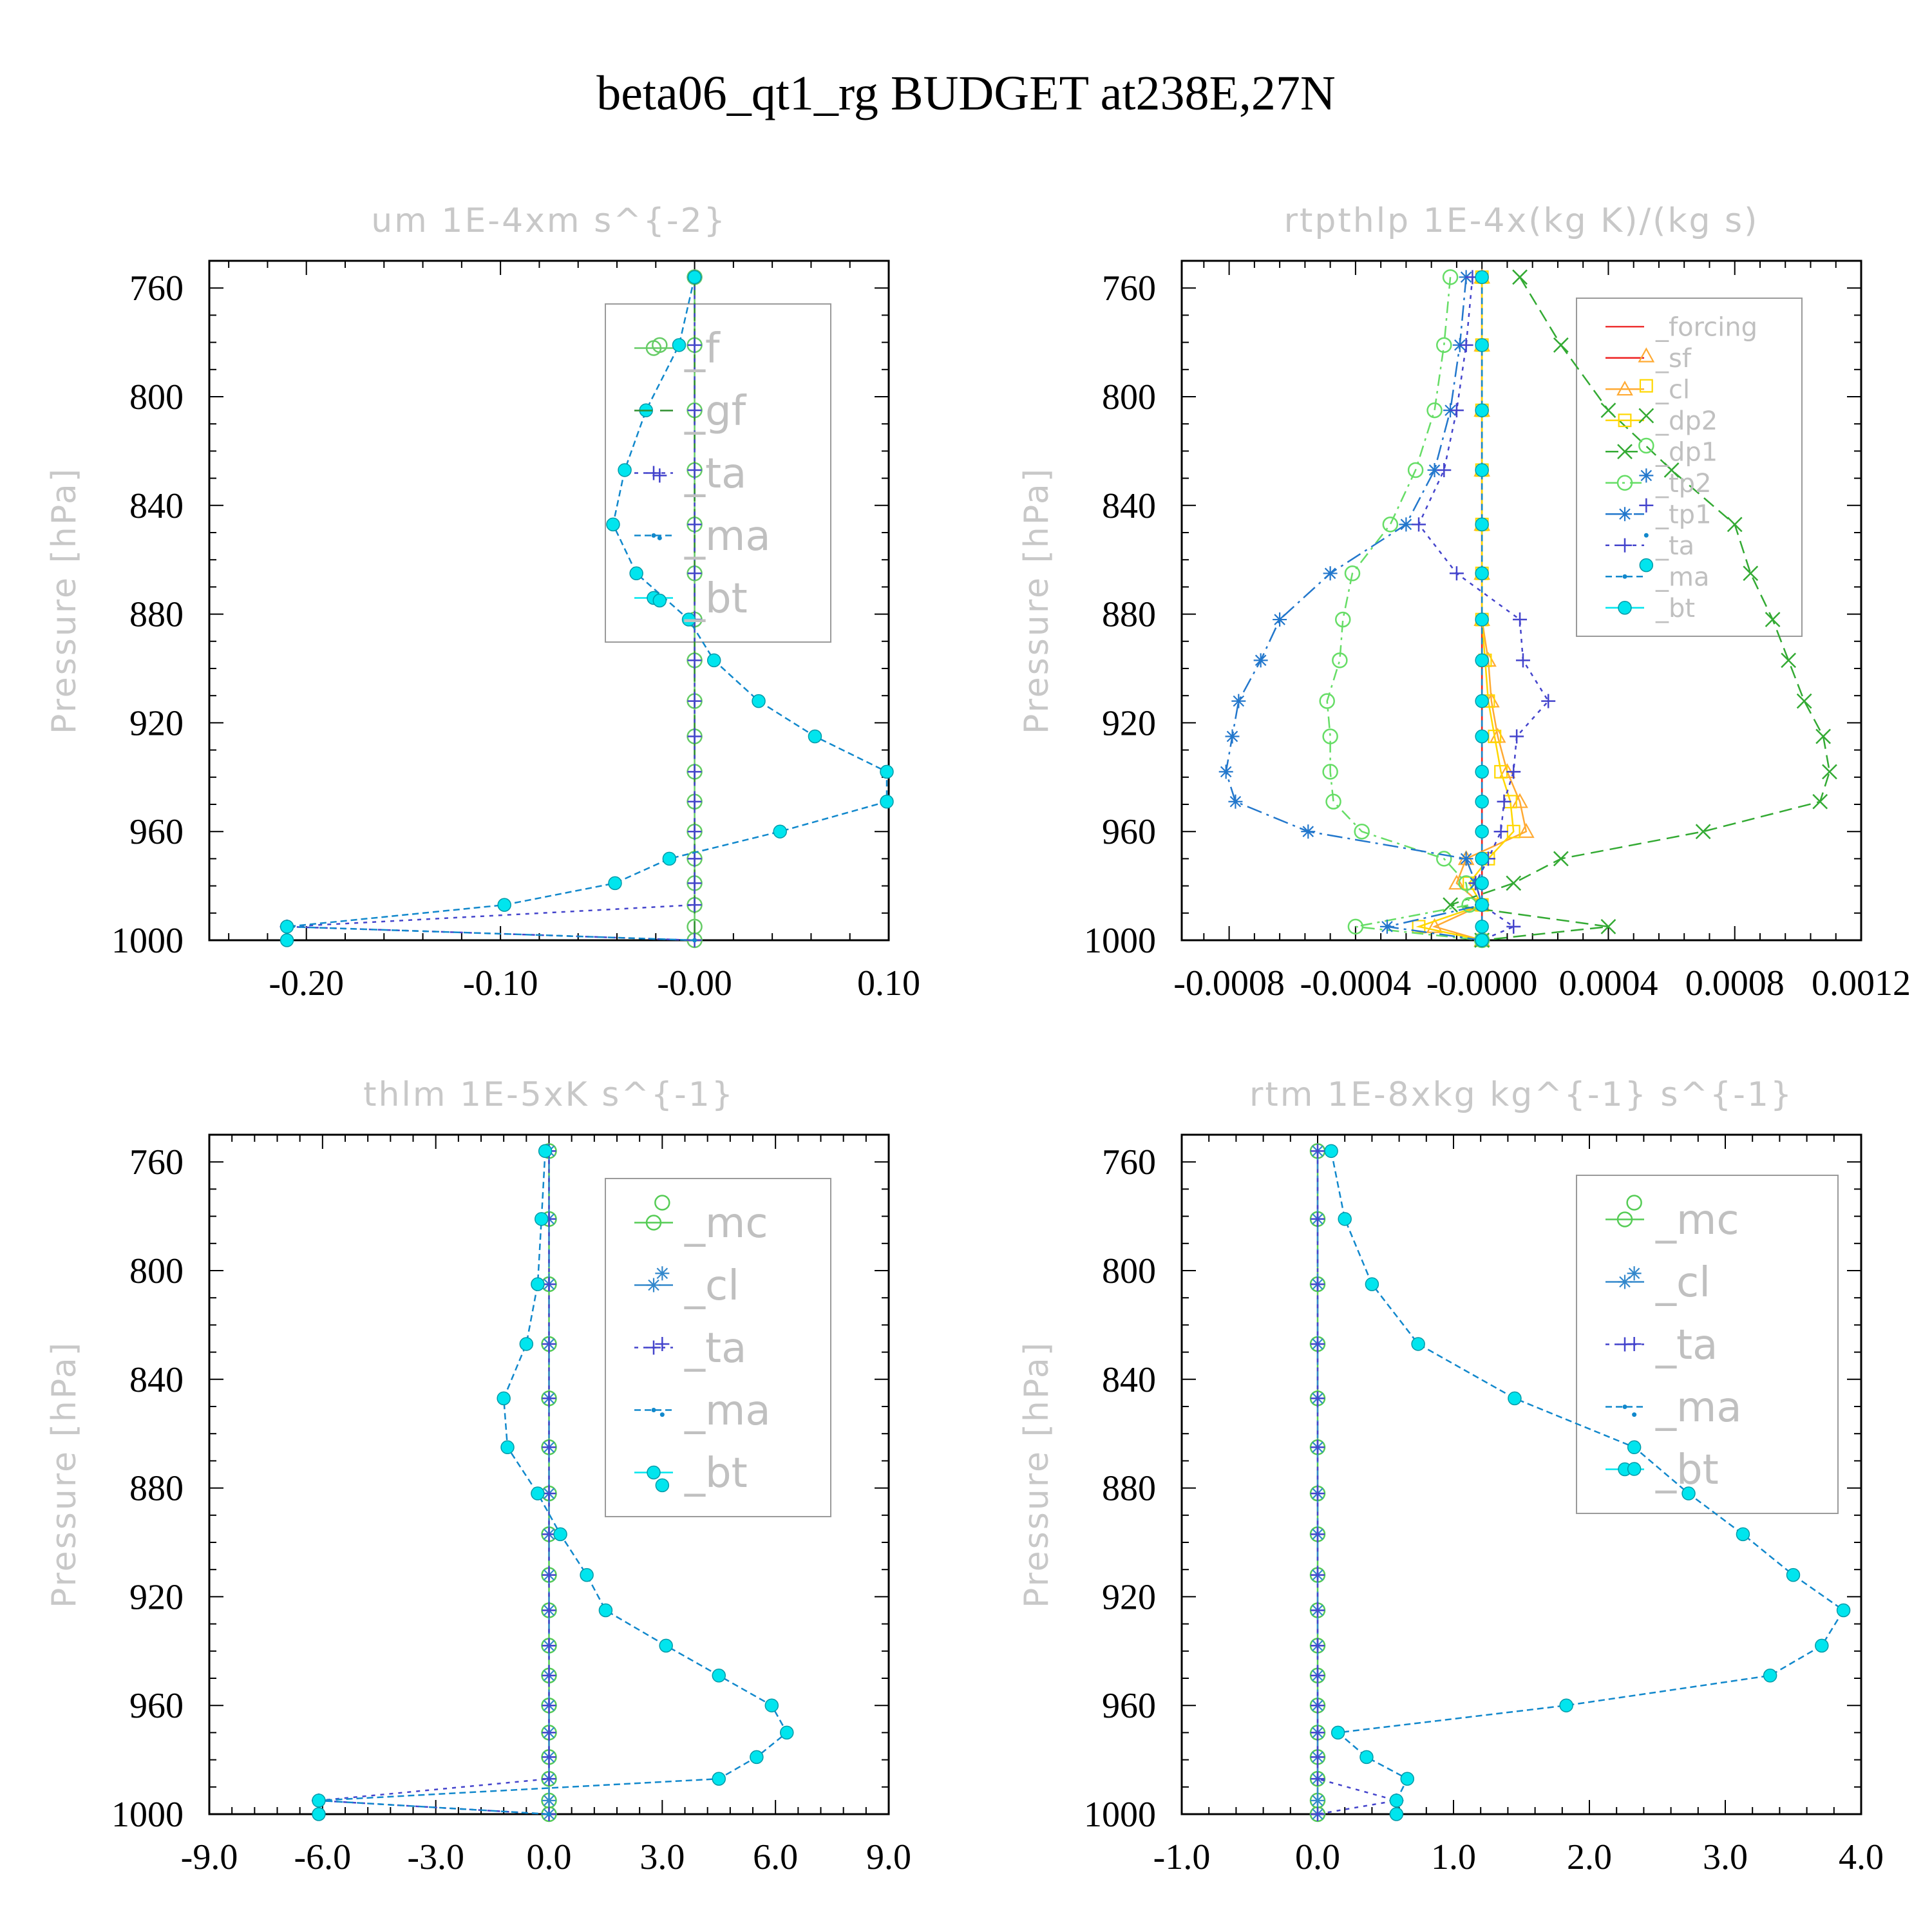 The height and width of the screenshot is (1932, 1932). I want to click on x-tick-label: -1.0, so click(1182, 1857).